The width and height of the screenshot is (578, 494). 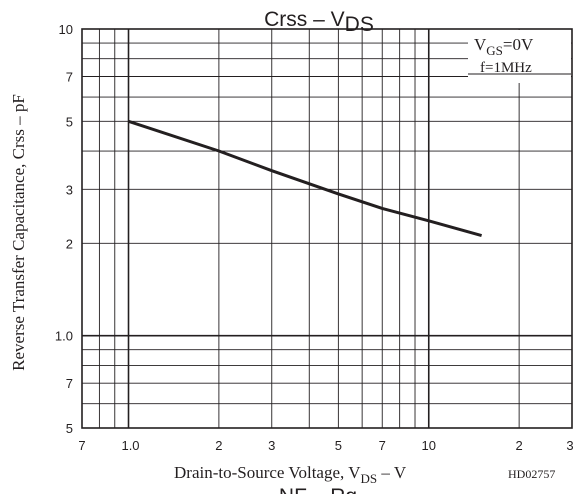 What do you see at coordinates (338, 445) in the screenshot?
I see `x-tick-label: 5` at bounding box center [338, 445].